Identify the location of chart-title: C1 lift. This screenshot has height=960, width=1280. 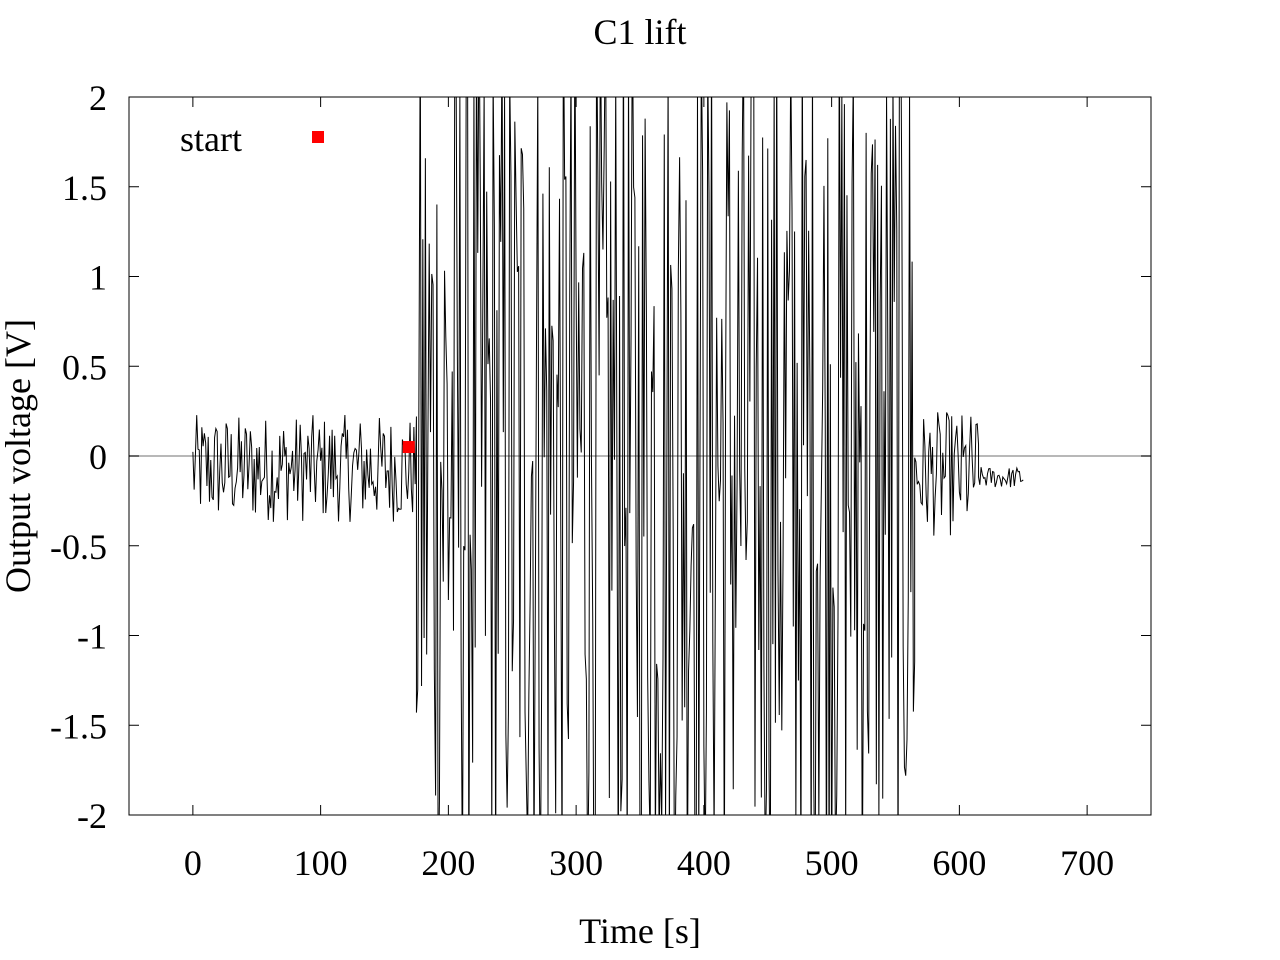
(639, 32).